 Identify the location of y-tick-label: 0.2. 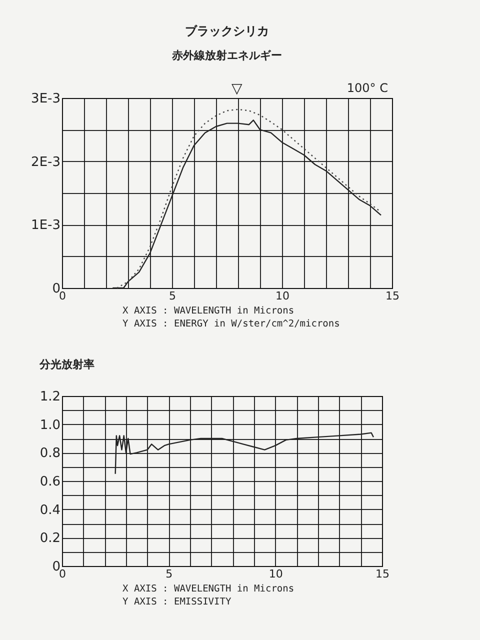
(50, 538).